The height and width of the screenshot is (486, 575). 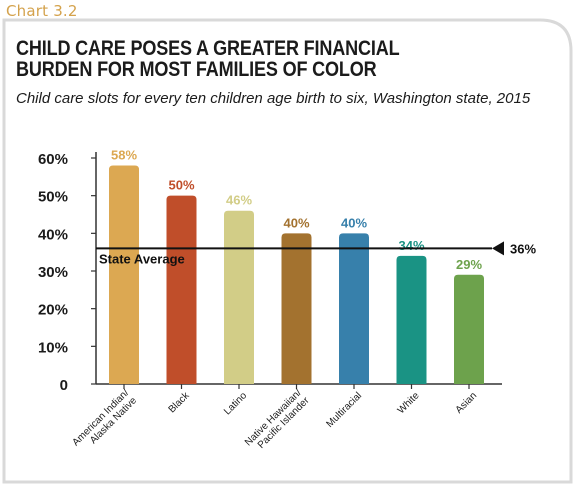 I want to click on x-tick-label: Latino, so click(x=235, y=403).